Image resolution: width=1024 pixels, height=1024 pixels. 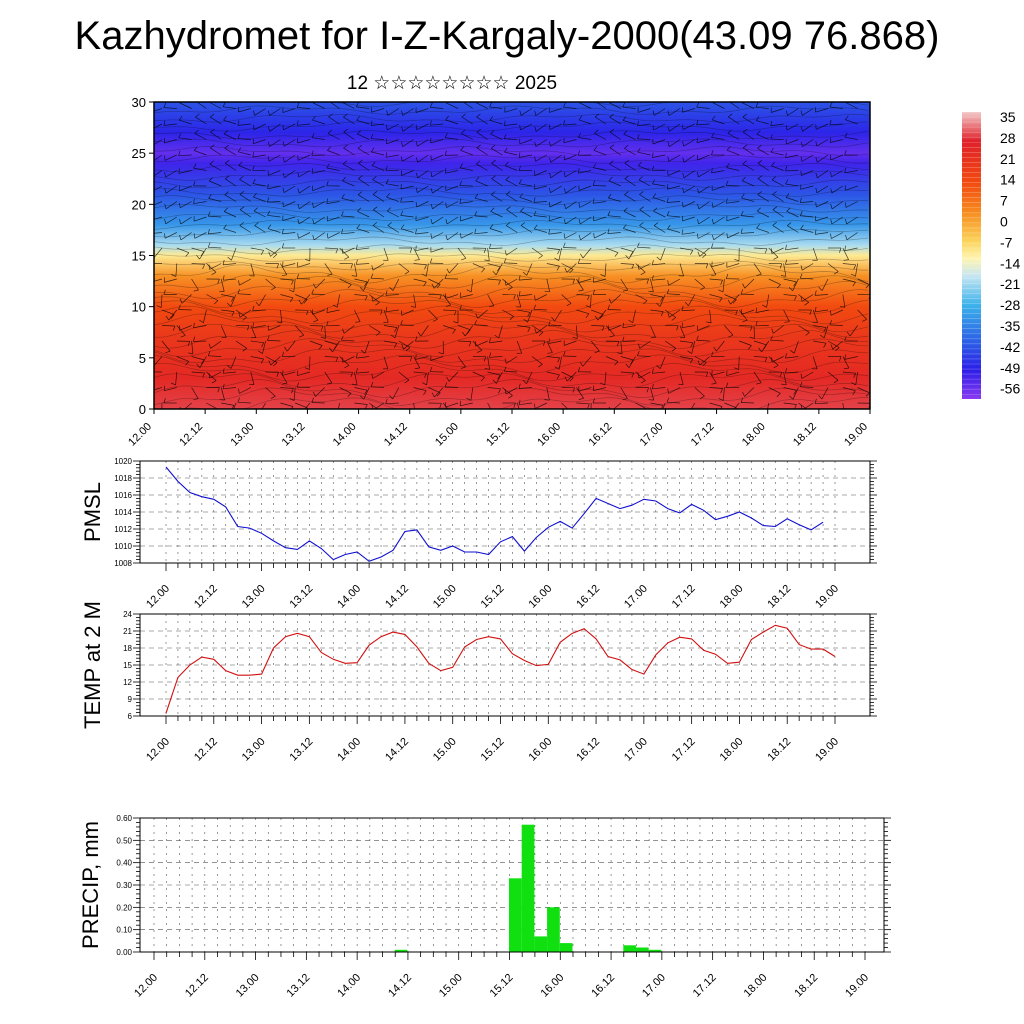 What do you see at coordinates (500, 669) in the screenshot?
I see `temp-line` at bounding box center [500, 669].